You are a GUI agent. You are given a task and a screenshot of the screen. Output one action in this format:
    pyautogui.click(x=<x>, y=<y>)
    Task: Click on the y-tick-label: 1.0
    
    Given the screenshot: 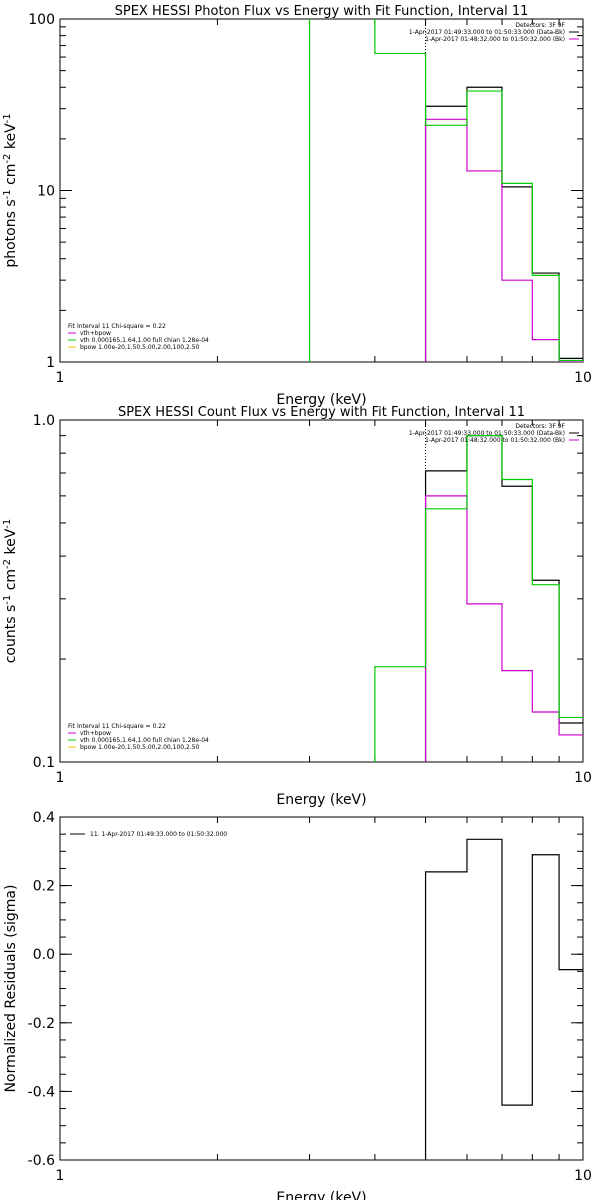 What is the action you would take?
    pyautogui.click(x=44, y=421)
    